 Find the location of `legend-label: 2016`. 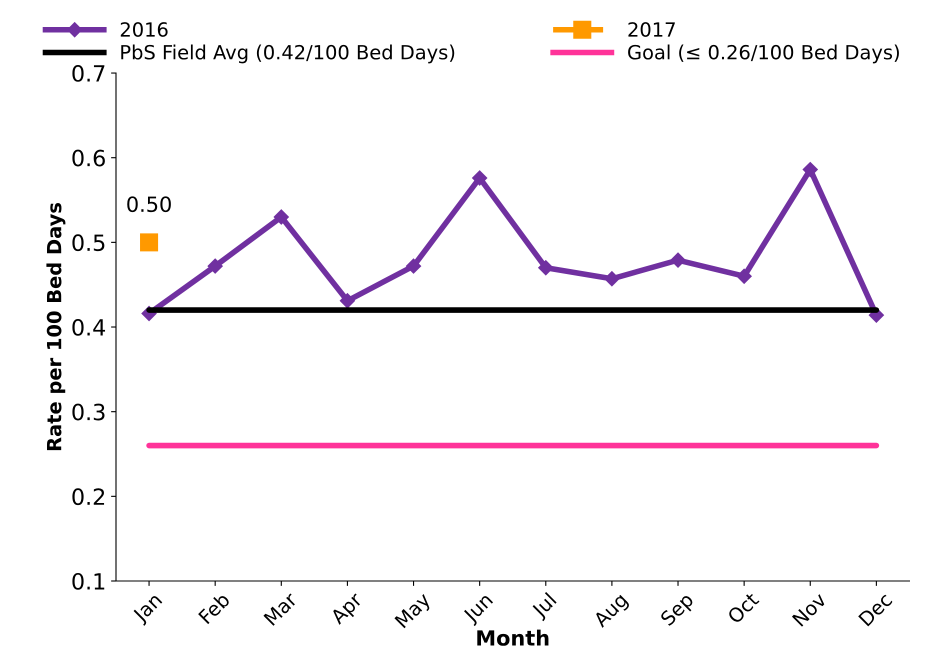

legend-label: 2016 is located at coordinates (144, 29).